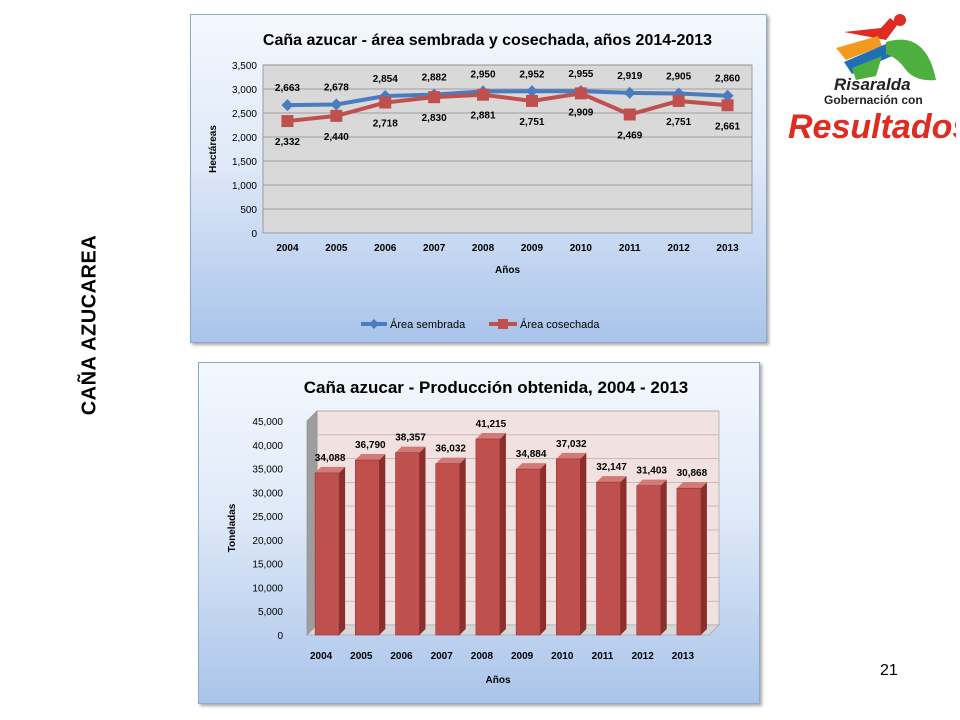 Image resolution: width=960 pixels, height=720 pixels. What do you see at coordinates (581, 248) in the screenshot?
I see `x-tick-label: 2010` at bounding box center [581, 248].